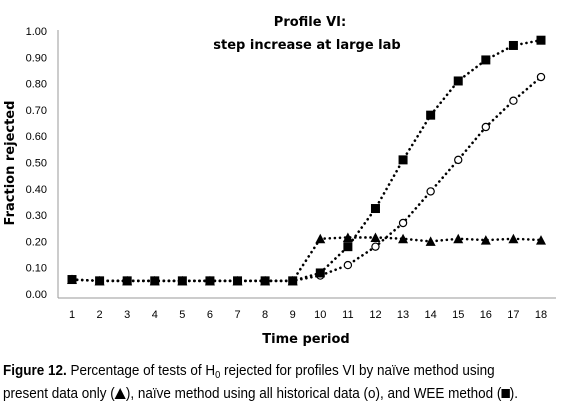  Describe the element at coordinates (141, 371) in the screenshot. I see `caption-text-1: Percentage of tests of H` at that location.